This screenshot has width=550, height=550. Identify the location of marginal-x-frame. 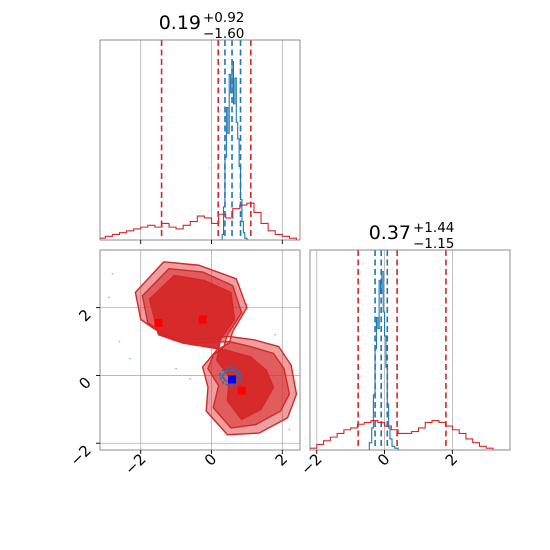
(200, 140).